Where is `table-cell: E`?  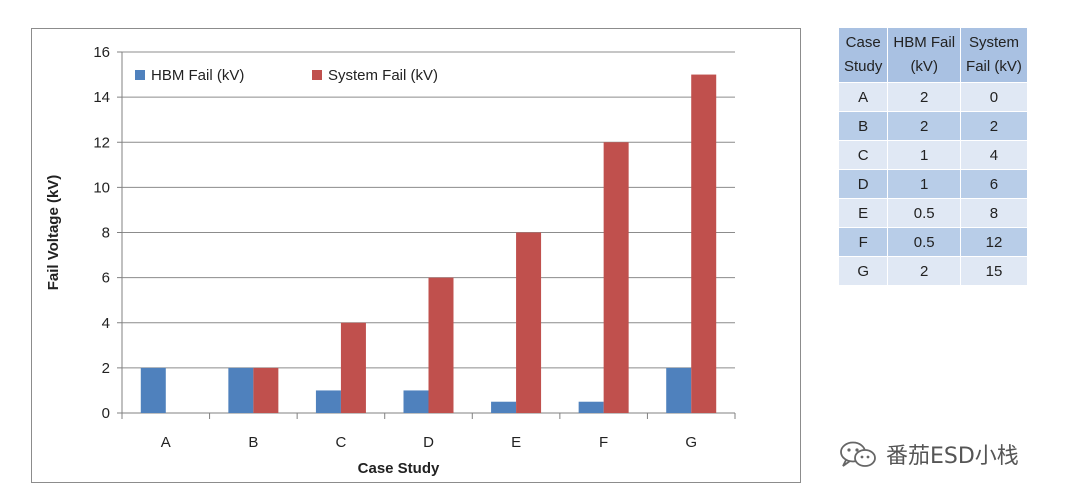
table-cell: E is located at coordinates (863, 213).